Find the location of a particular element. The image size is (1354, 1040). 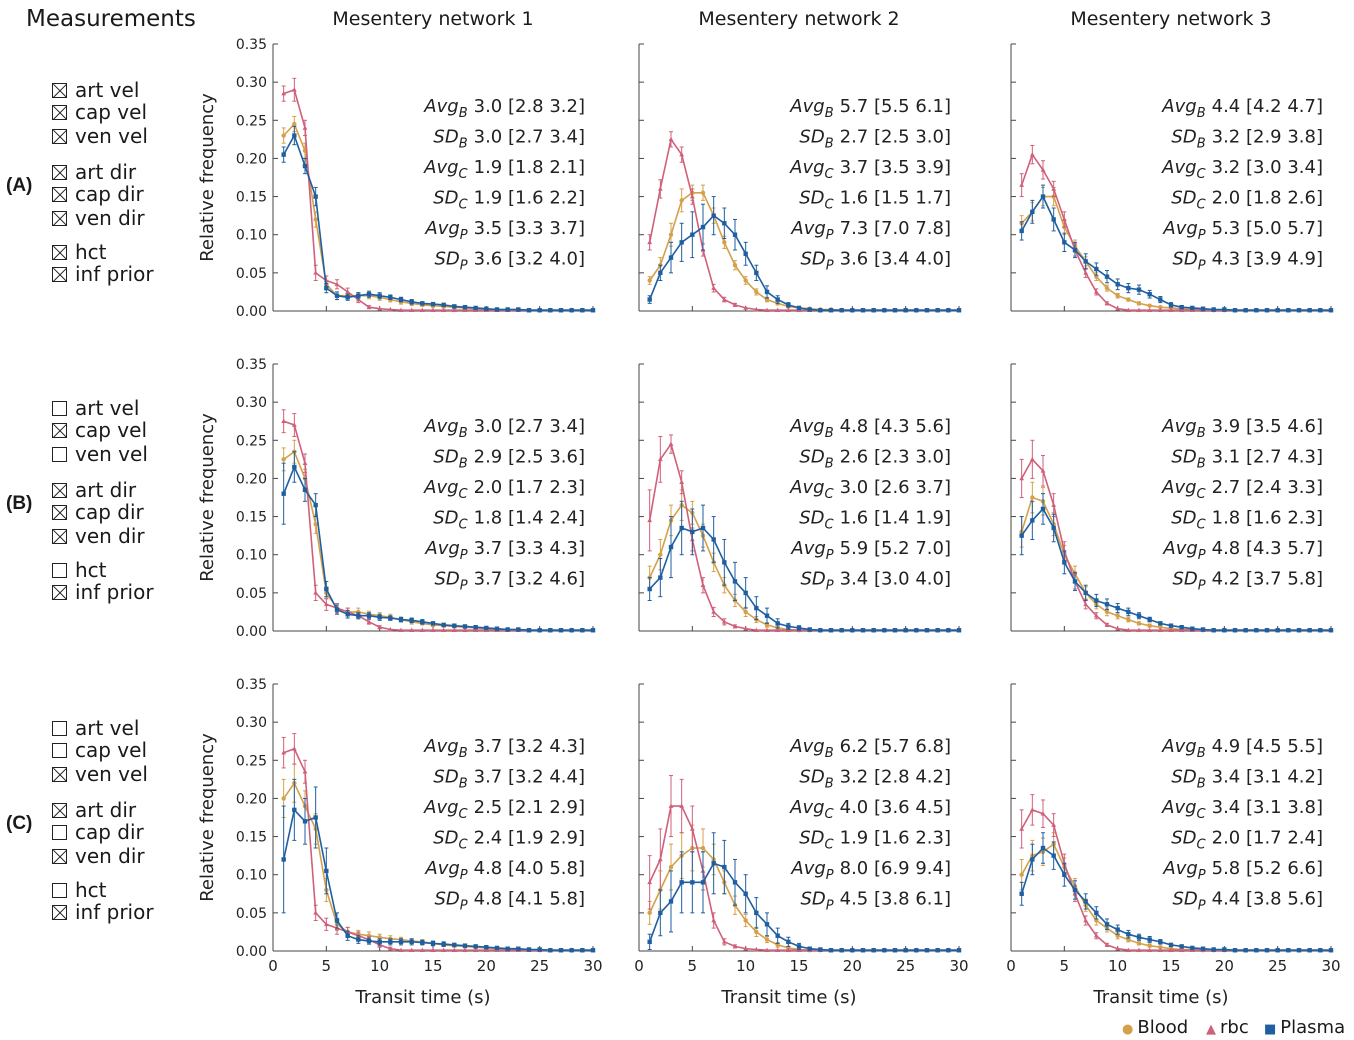

y-tick-label: 0.35 is located at coordinates (251, 45).